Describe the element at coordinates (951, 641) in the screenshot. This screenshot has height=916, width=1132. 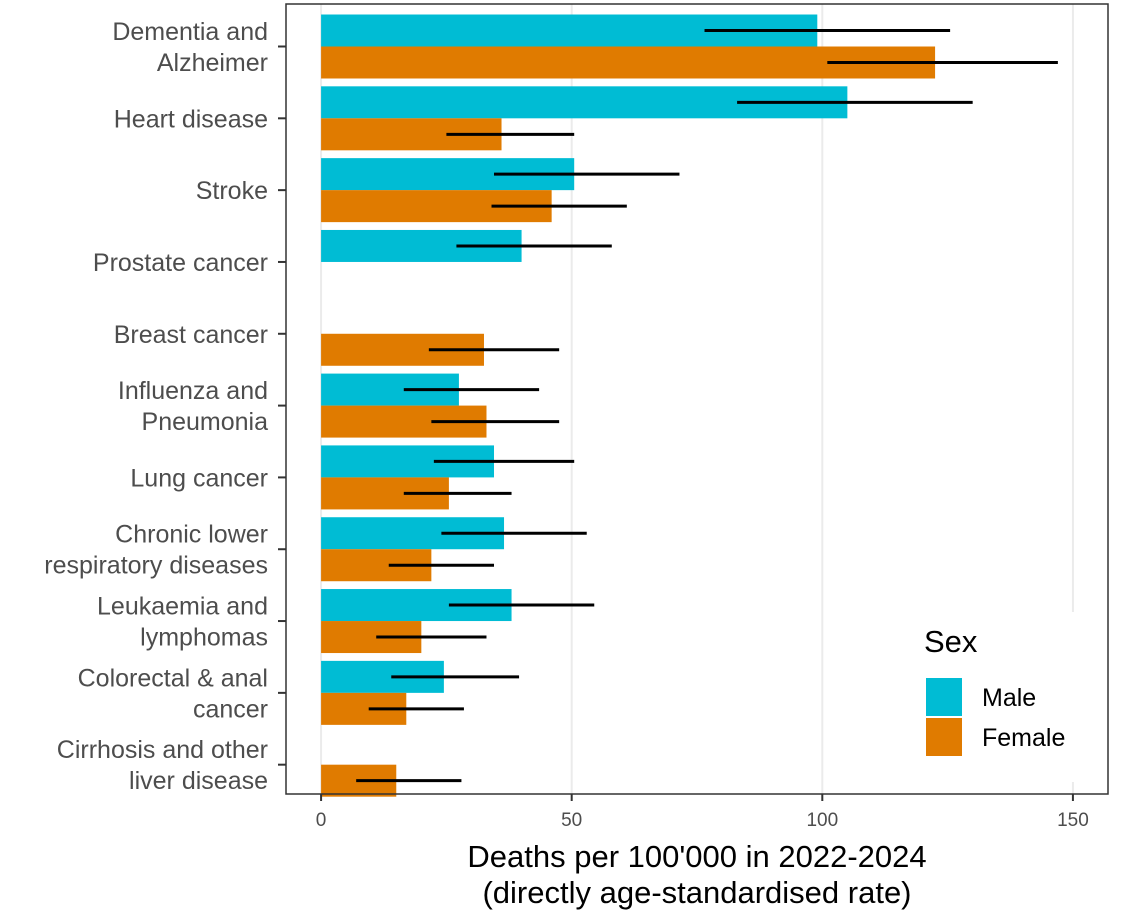
I see `legend-title: Sex` at that location.